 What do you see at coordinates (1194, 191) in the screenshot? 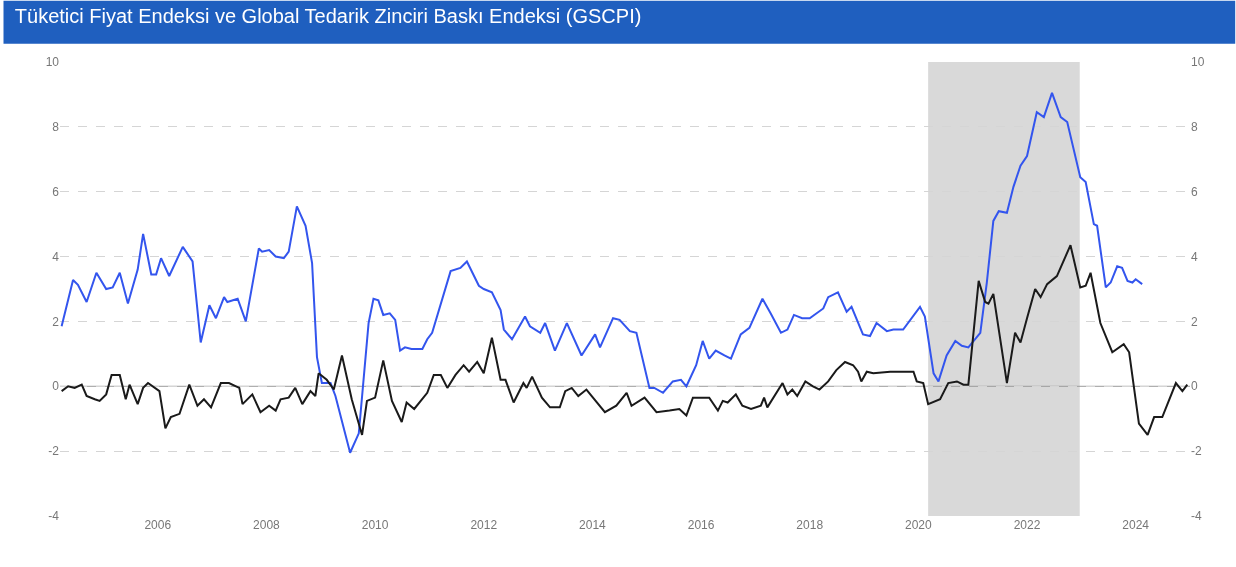
I see `y2-tick-label: 6` at bounding box center [1194, 191].